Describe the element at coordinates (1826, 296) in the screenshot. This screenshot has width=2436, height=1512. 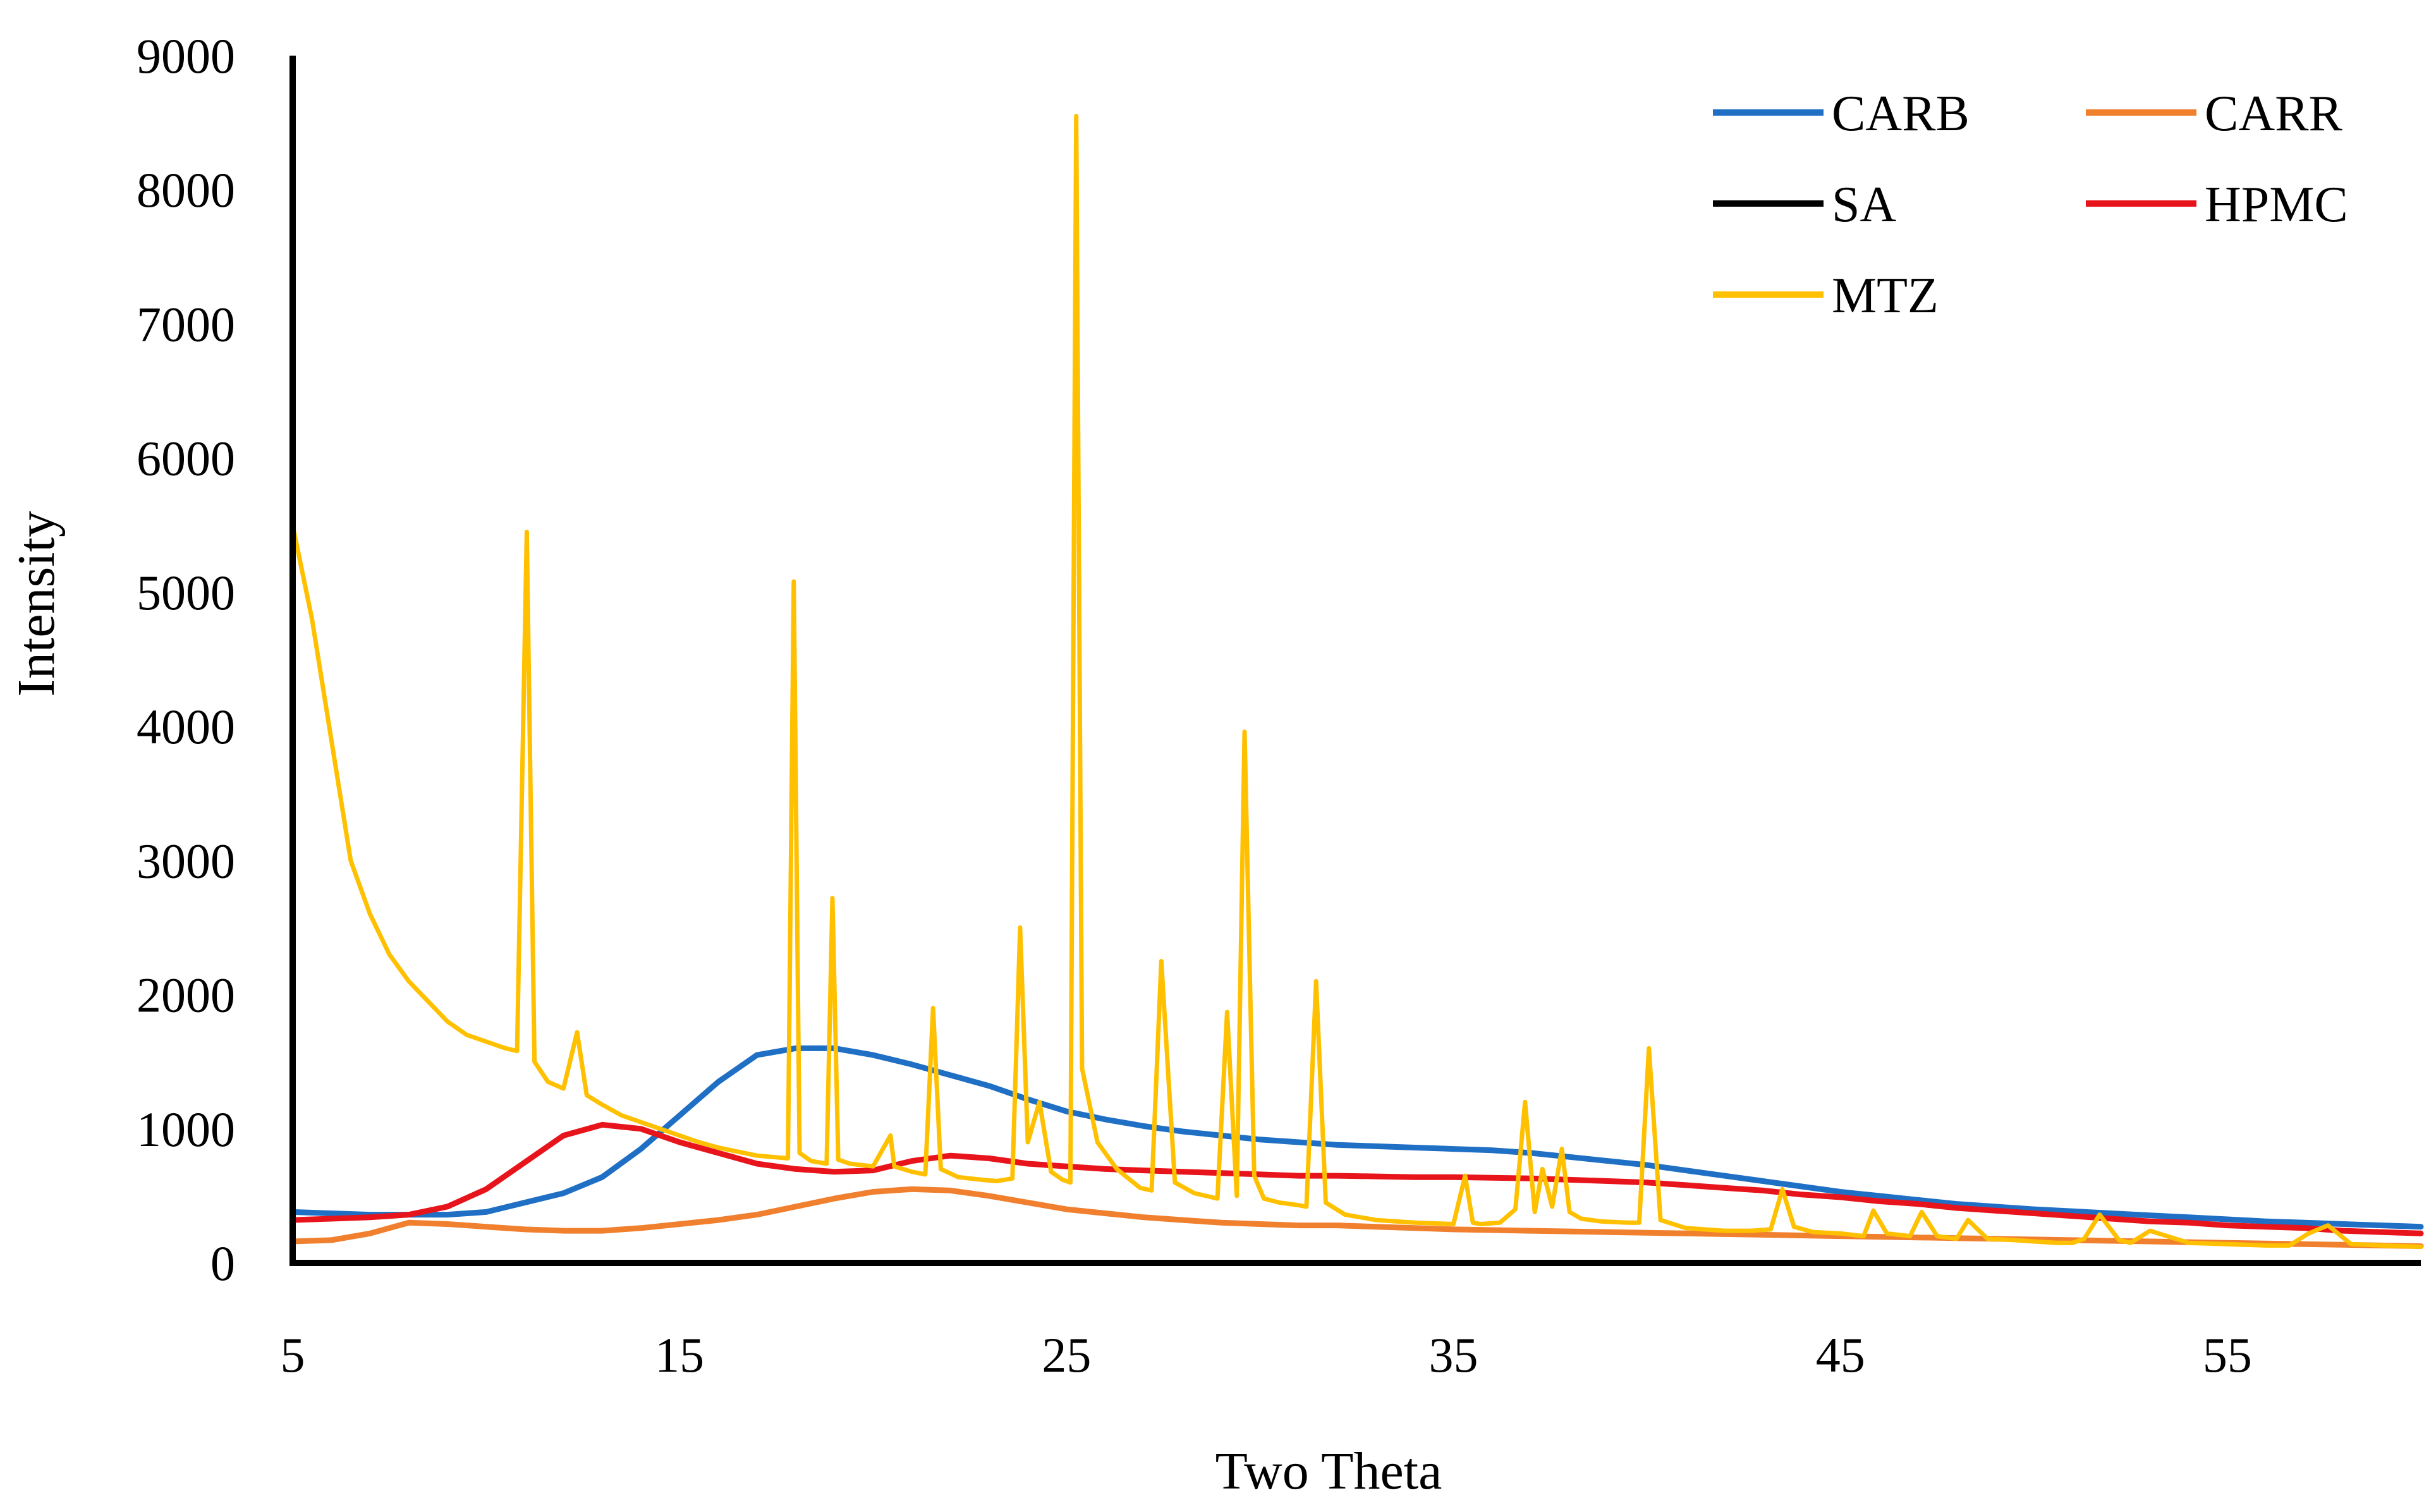
I see `legend-item-mtz: MTZ` at that location.